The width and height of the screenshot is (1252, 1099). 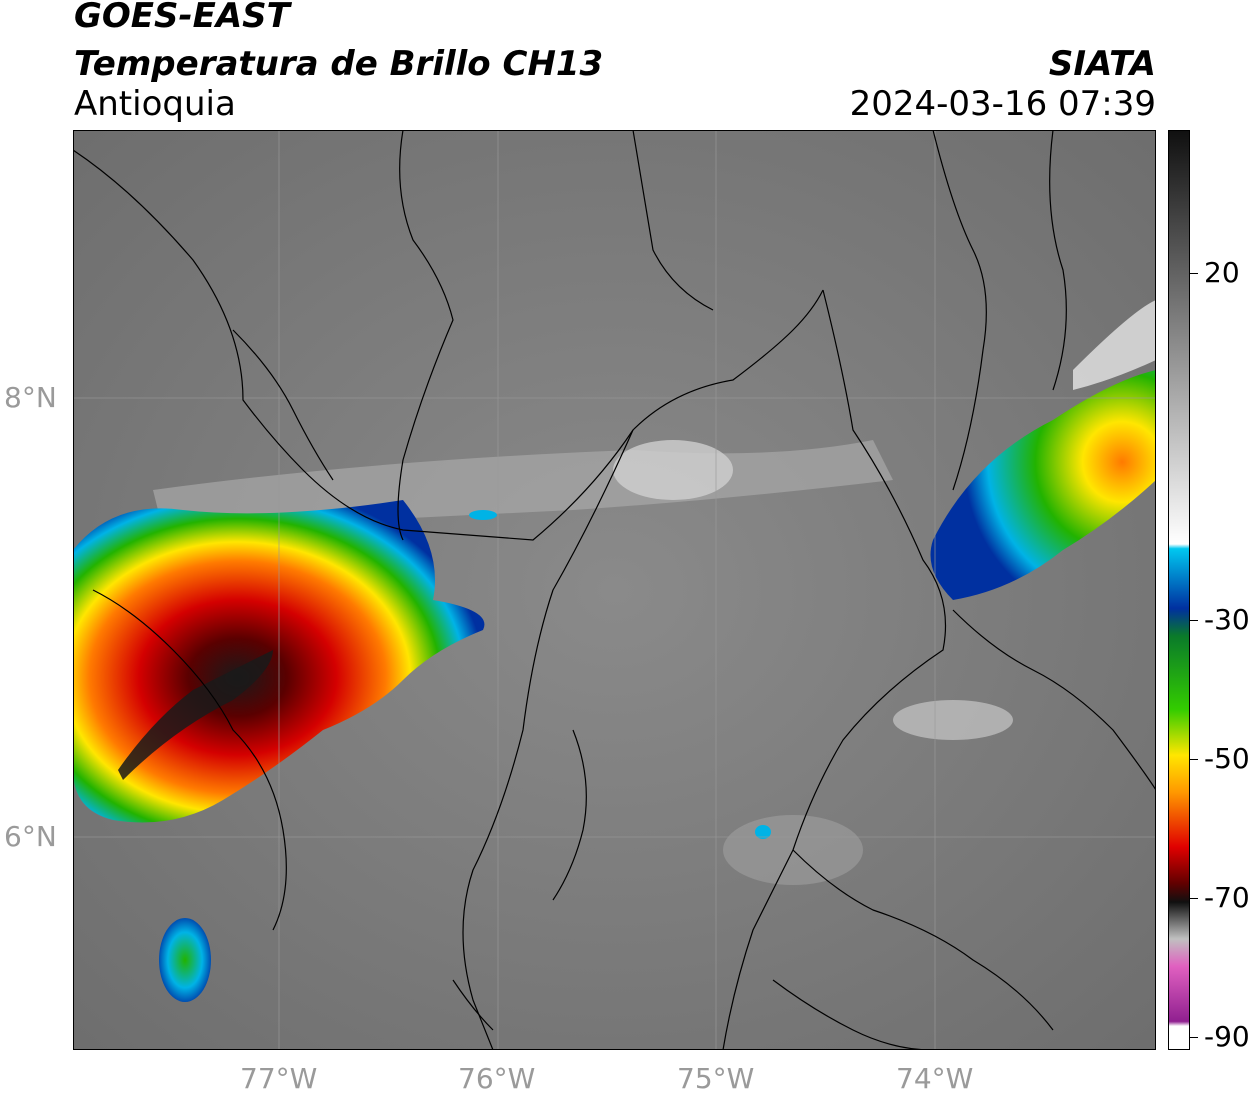 What do you see at coordinates (185, 960) in the screenshot?
I see `storm-south` at bounding box center [185, 960].